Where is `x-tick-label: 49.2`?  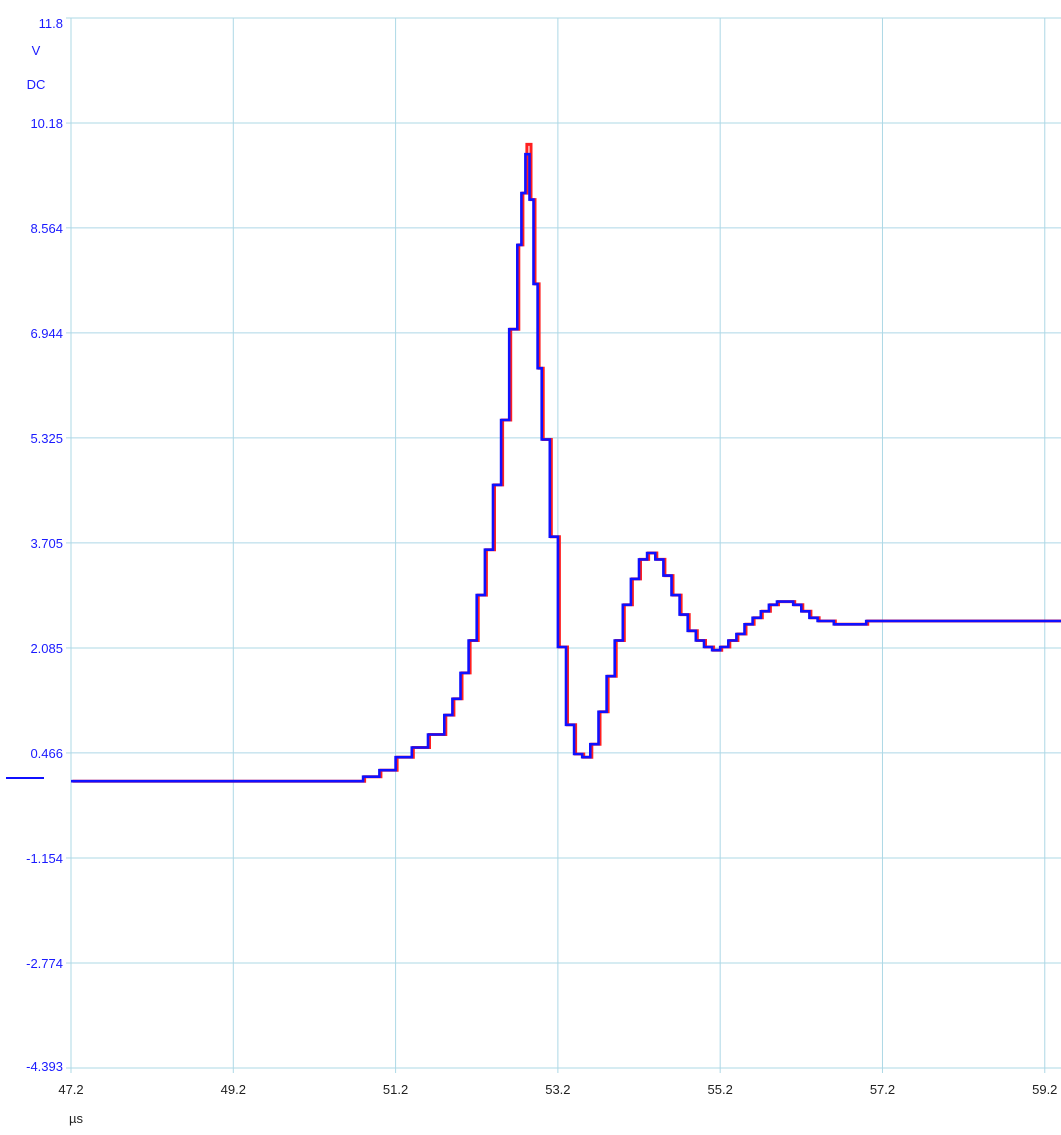 x-tick-label: 49.2 is located at coordinates (233, 1089).